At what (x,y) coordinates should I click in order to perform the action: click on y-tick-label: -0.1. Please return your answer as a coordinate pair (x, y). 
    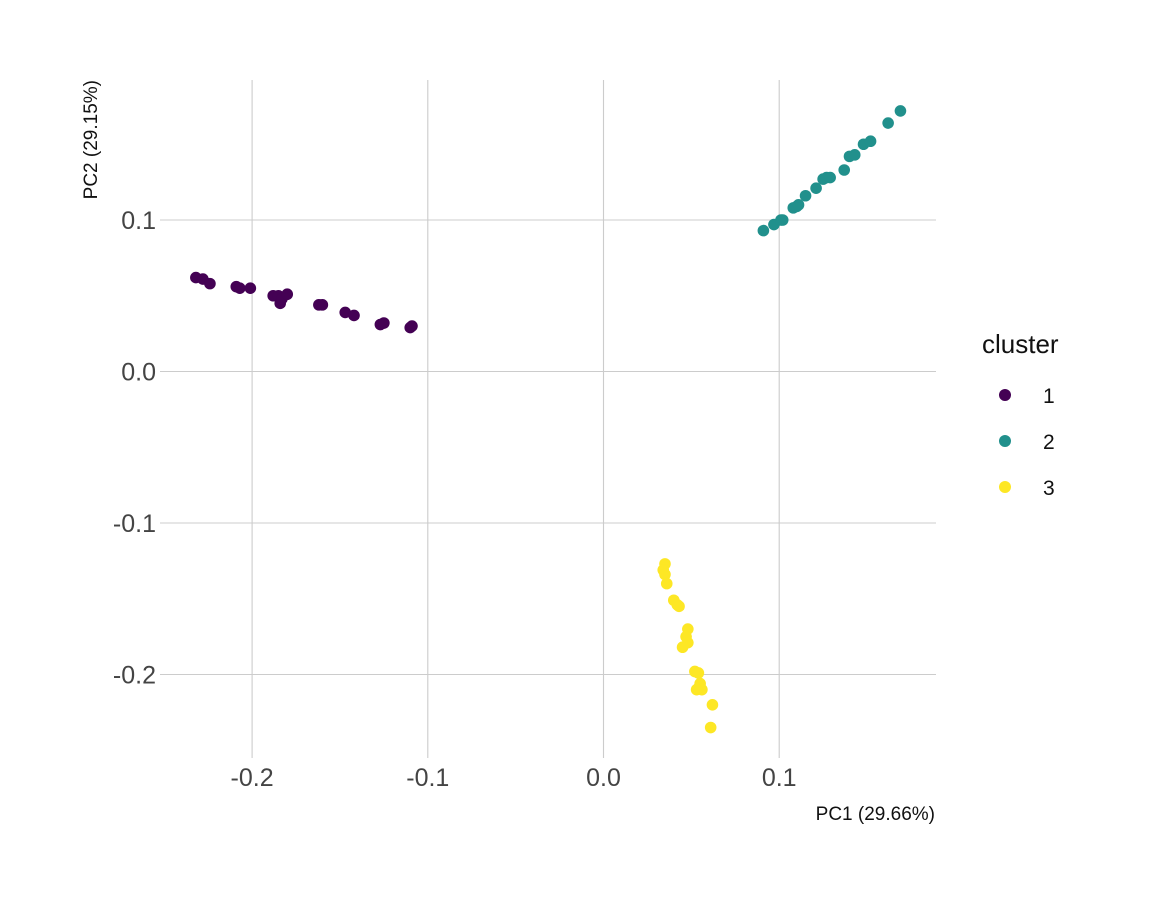
    Looking at the image, I should click on (134, 524).